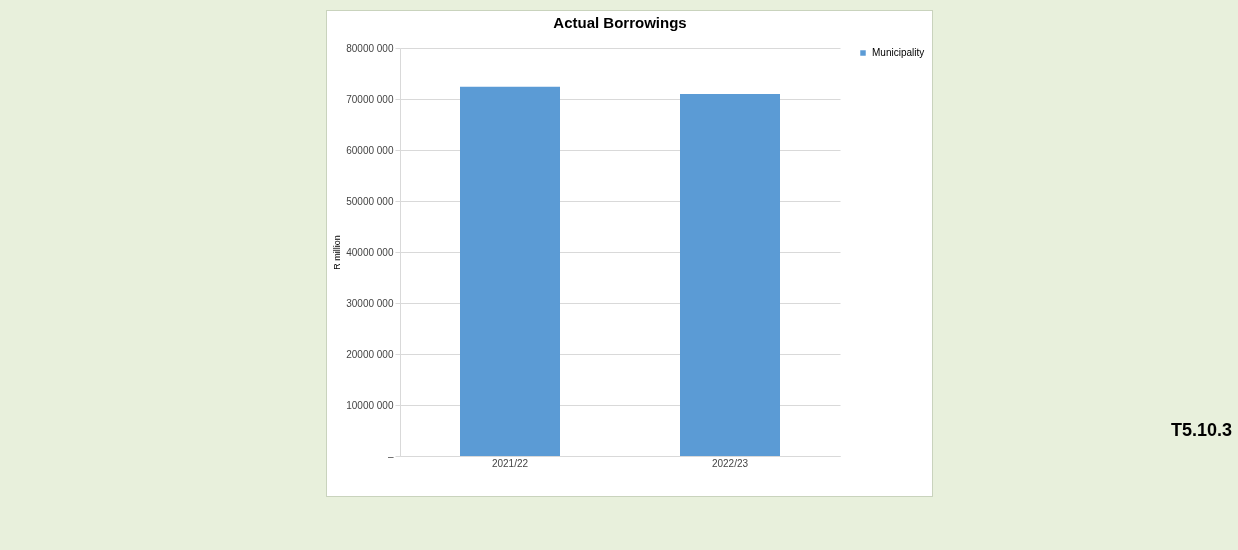 This screenshot has width=1238, height=550. Describe the element at coordinates (510, 463) in the screenshot. I see `x-tick-label: 2021/22` at that location.